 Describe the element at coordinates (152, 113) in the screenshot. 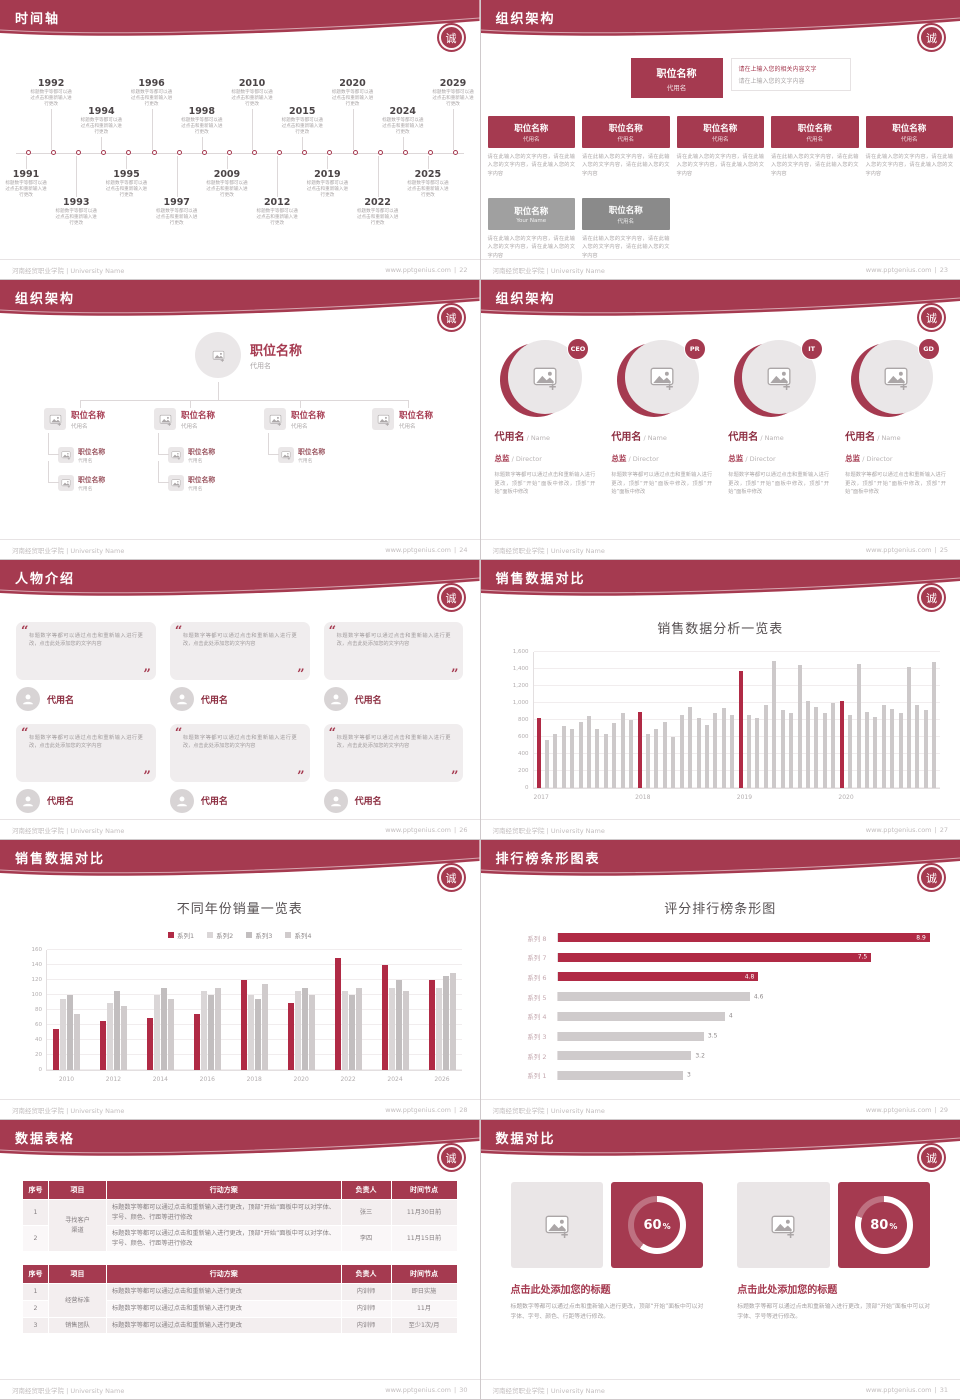

I see `timeline-event: 1996 标题数字等都可以通过点击和重新输入进行更改` at that location.